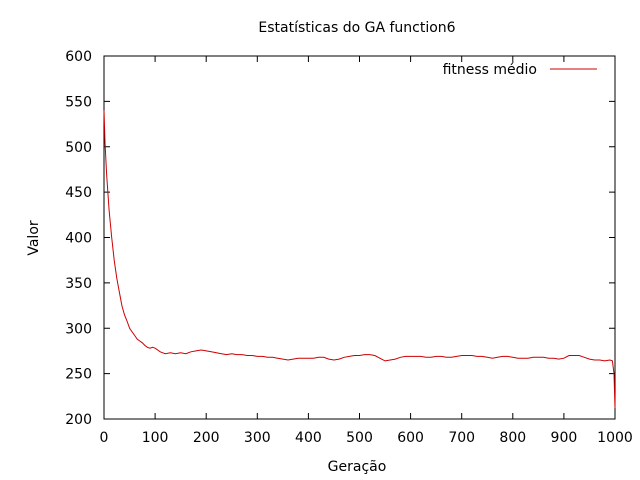  I want to click on legend: fitness médio, so click(520, 70).